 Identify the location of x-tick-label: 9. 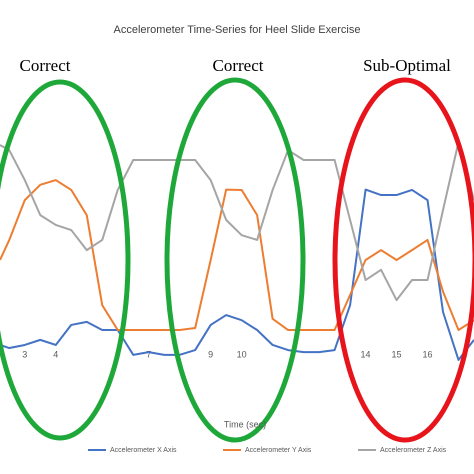
(210, 354).